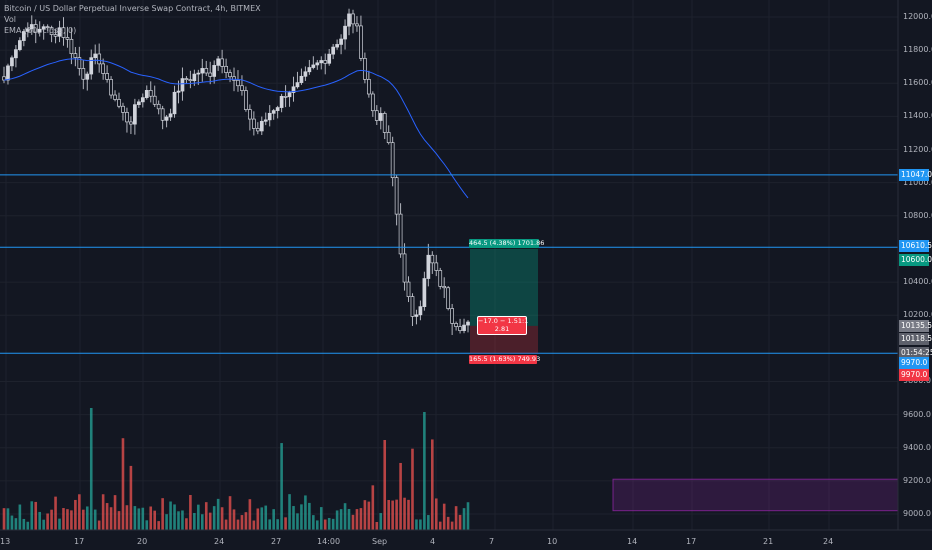  Describe the element at coordinates (917, 50) in the screenshot. I see `price-tick-label: 11800.0` at that location.